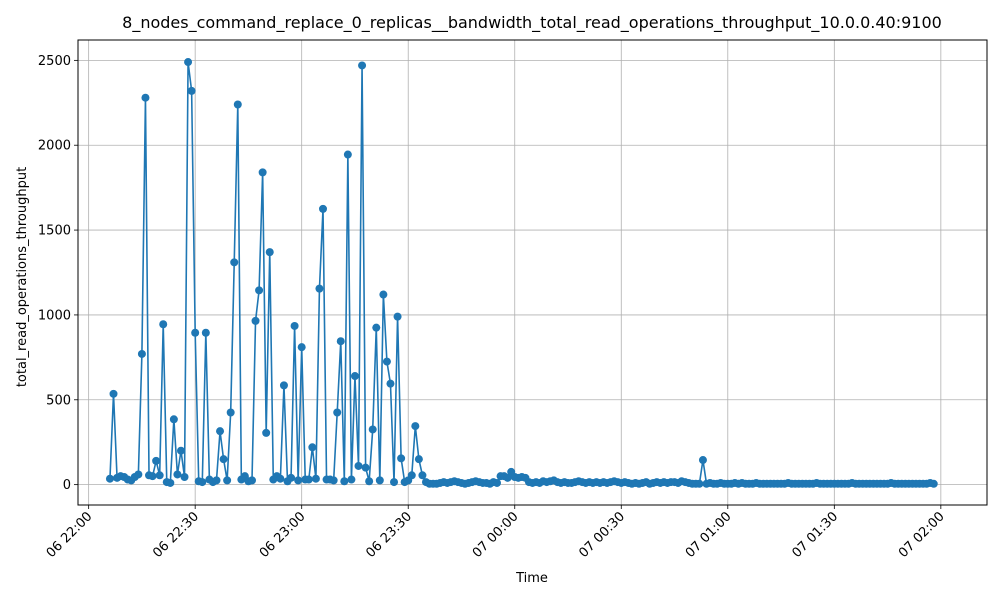 The width and height of the screenshot is (1000, 600). What do you see at coordinates (54, 61) in the screenshot?
I see `y-tick-label: 2500` at bounding box center [54, 61].